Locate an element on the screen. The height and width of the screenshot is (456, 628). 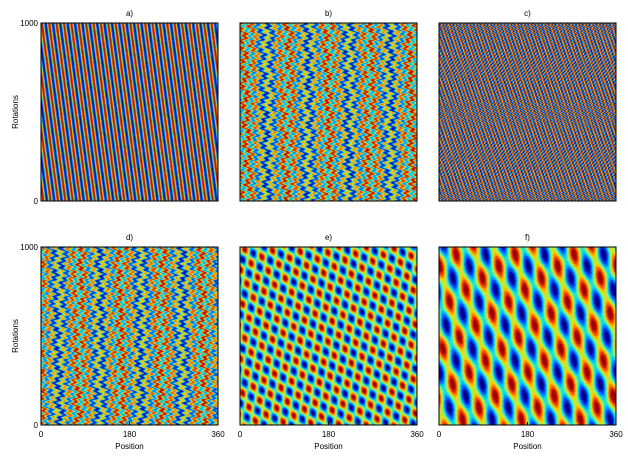
heatmap-c is located at coordinates (527, 112).